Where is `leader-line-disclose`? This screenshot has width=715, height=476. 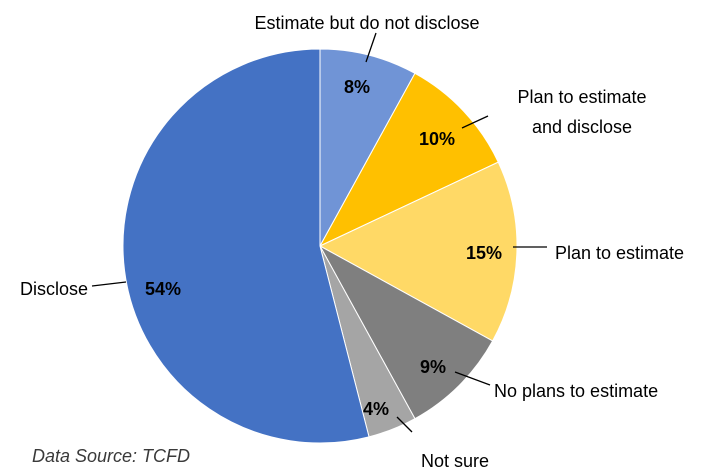 leader-line-disclose is located at coordinates (109, 284).